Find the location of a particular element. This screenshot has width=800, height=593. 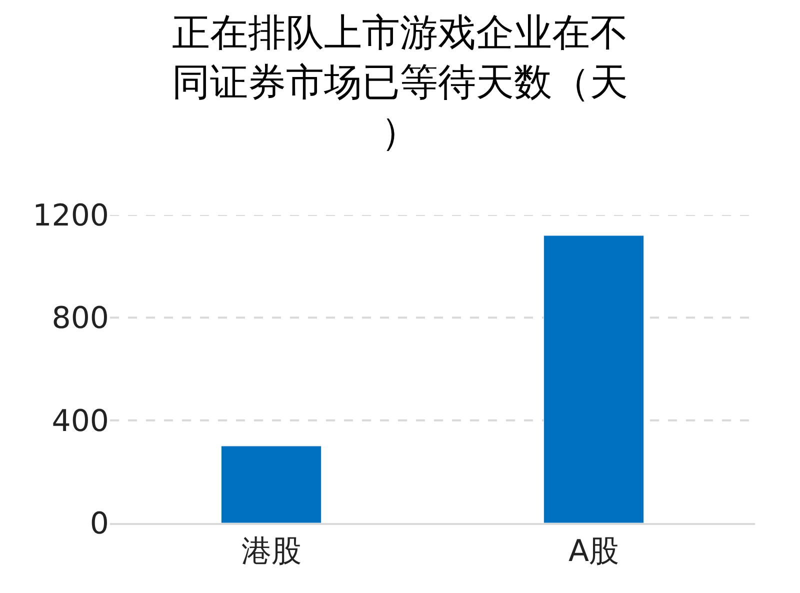

x-tick-label: 港股 is located at coordinates (271, 551).